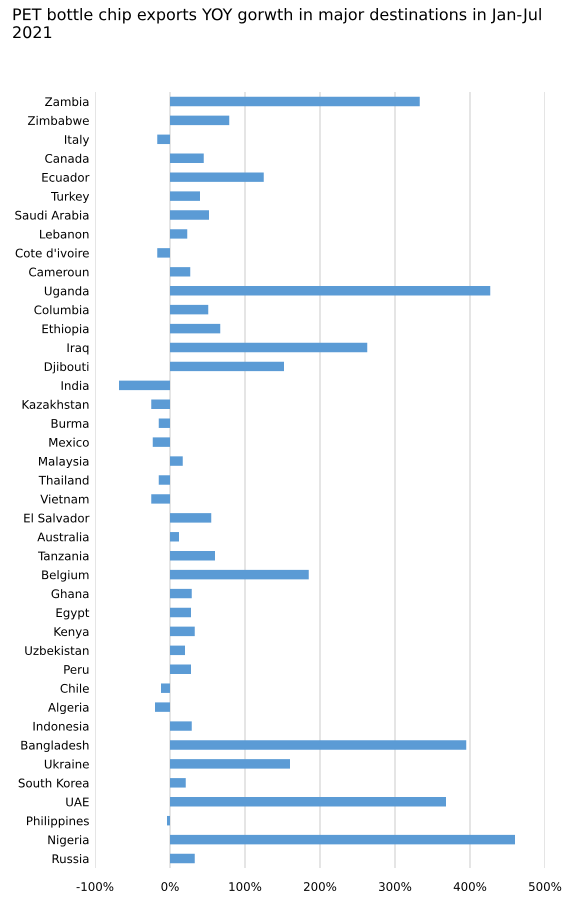 Image resolution: width=567 pixels, height=912 pixels. I want to click on x-tick-label: 400%, so click(470, 887).